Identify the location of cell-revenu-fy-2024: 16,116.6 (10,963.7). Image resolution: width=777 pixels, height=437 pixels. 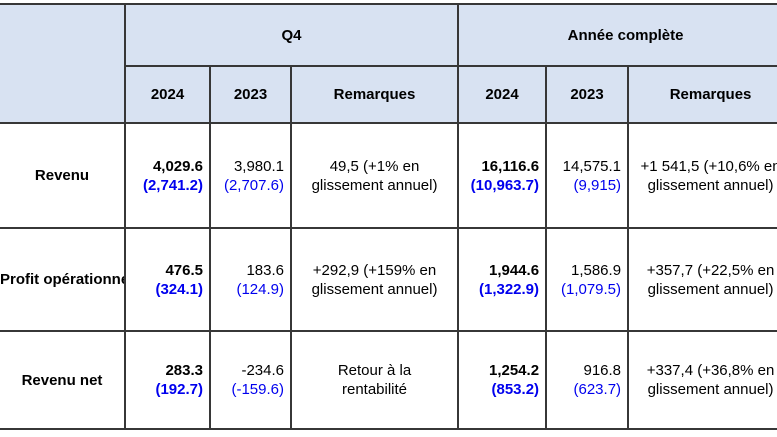
(502, 175).